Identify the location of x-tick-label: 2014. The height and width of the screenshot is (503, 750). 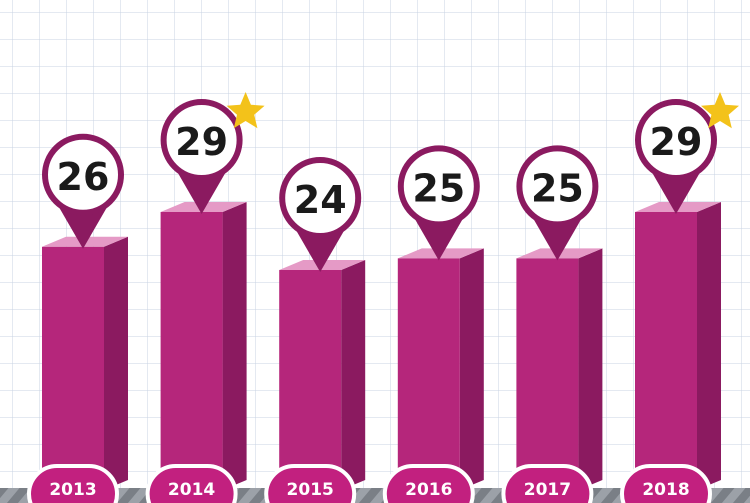
(191, 490).